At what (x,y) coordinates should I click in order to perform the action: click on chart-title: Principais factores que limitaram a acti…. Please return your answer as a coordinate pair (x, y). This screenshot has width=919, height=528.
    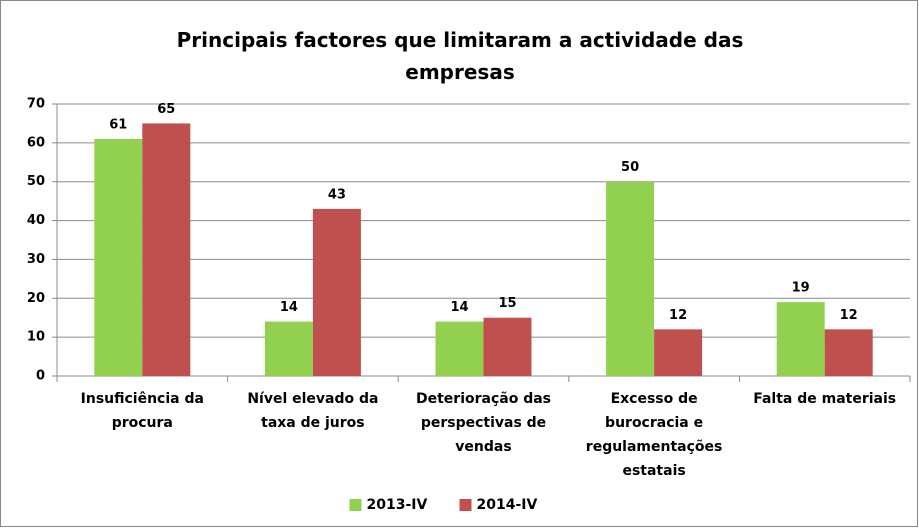
    Looking at the image, I should click on (460, 56).